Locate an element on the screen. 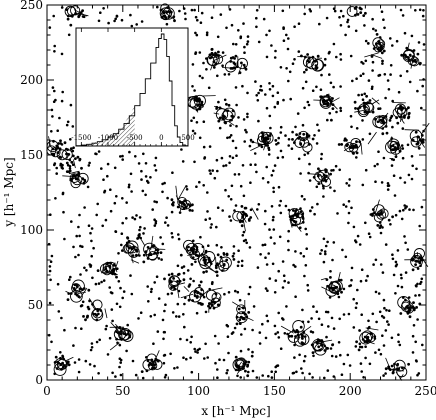 This screenshot has height=420, width=436. histogram-line is located at coordinates (132, 90).